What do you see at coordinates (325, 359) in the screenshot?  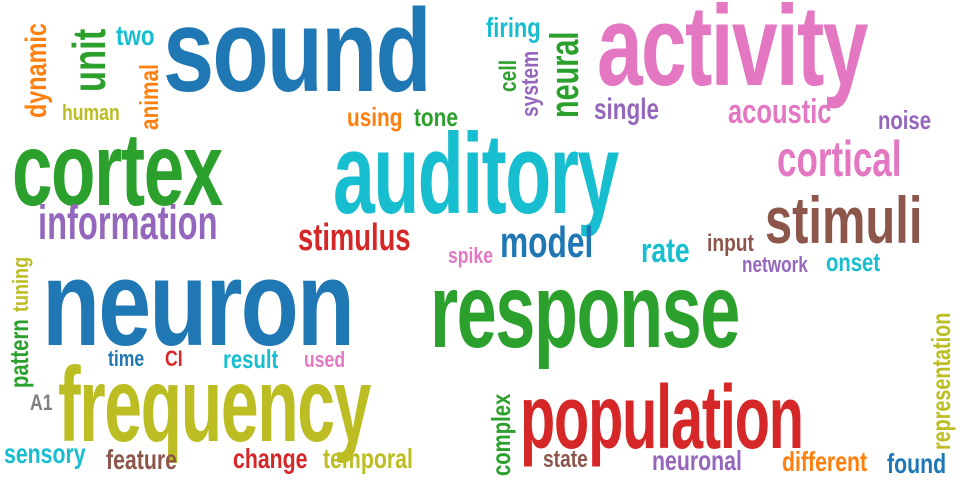 I see `word-used: used` at bounding box center [325, 359].